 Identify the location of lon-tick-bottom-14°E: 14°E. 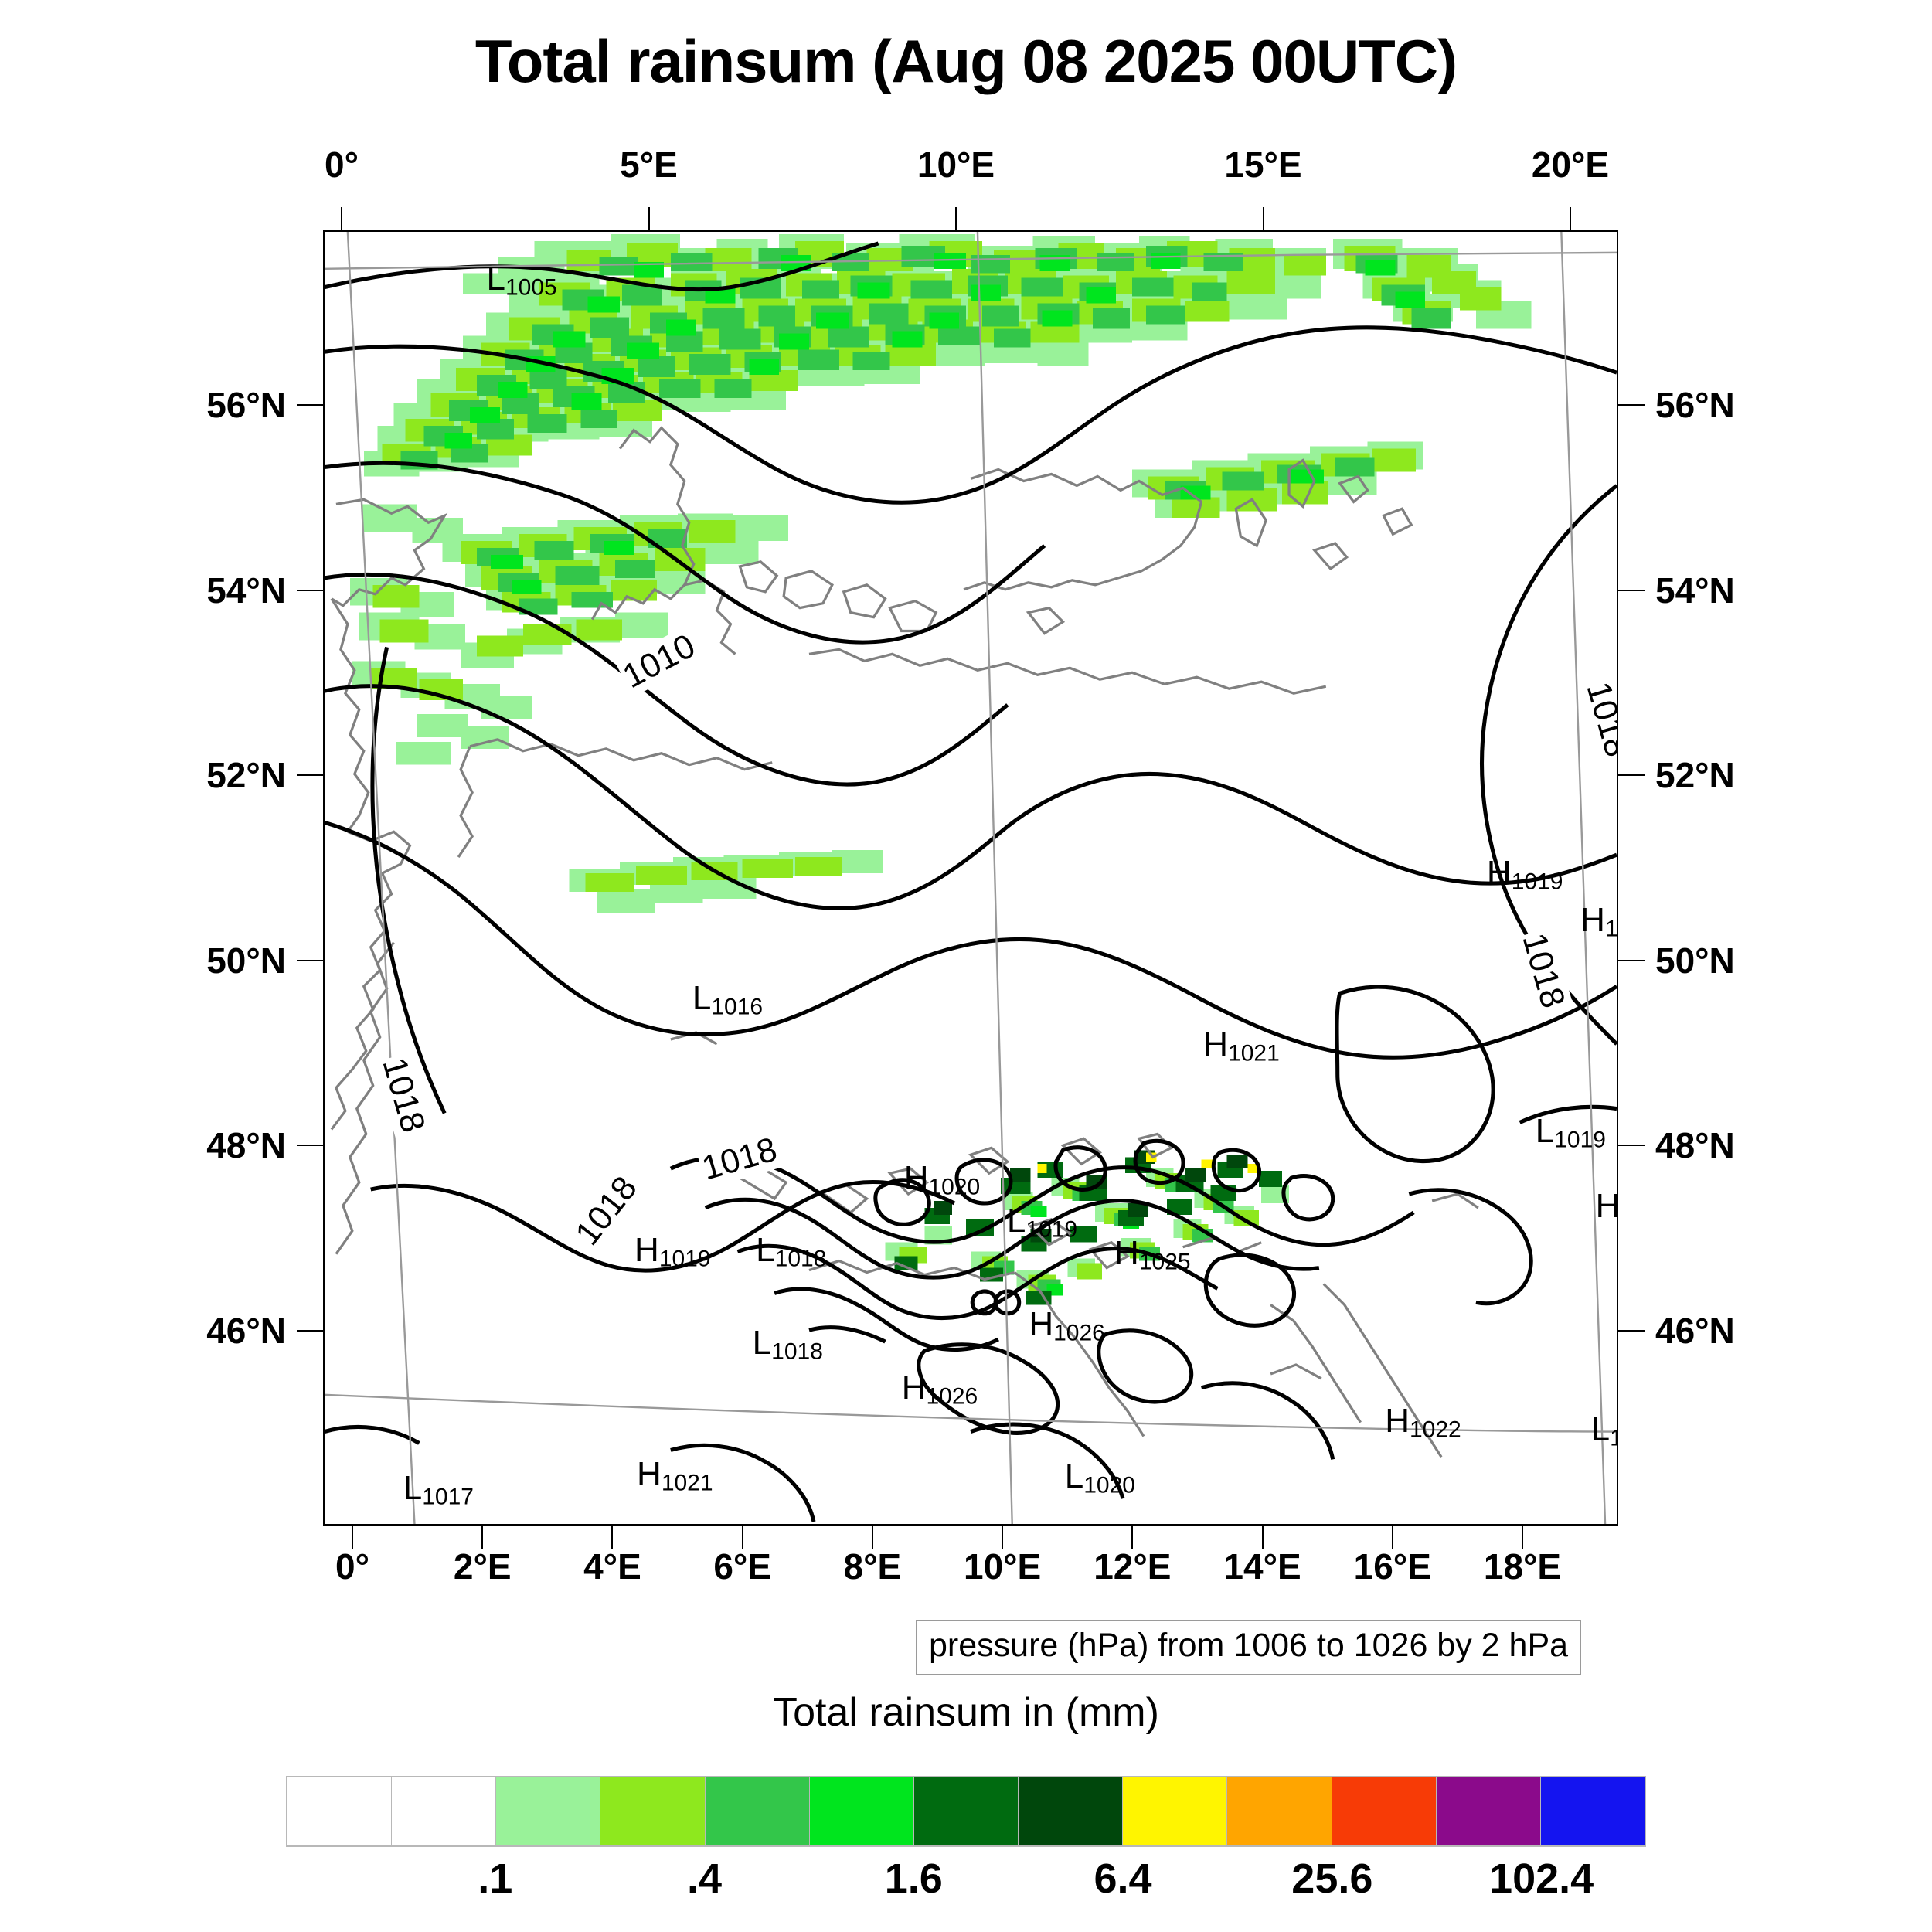
(1262, 1567).